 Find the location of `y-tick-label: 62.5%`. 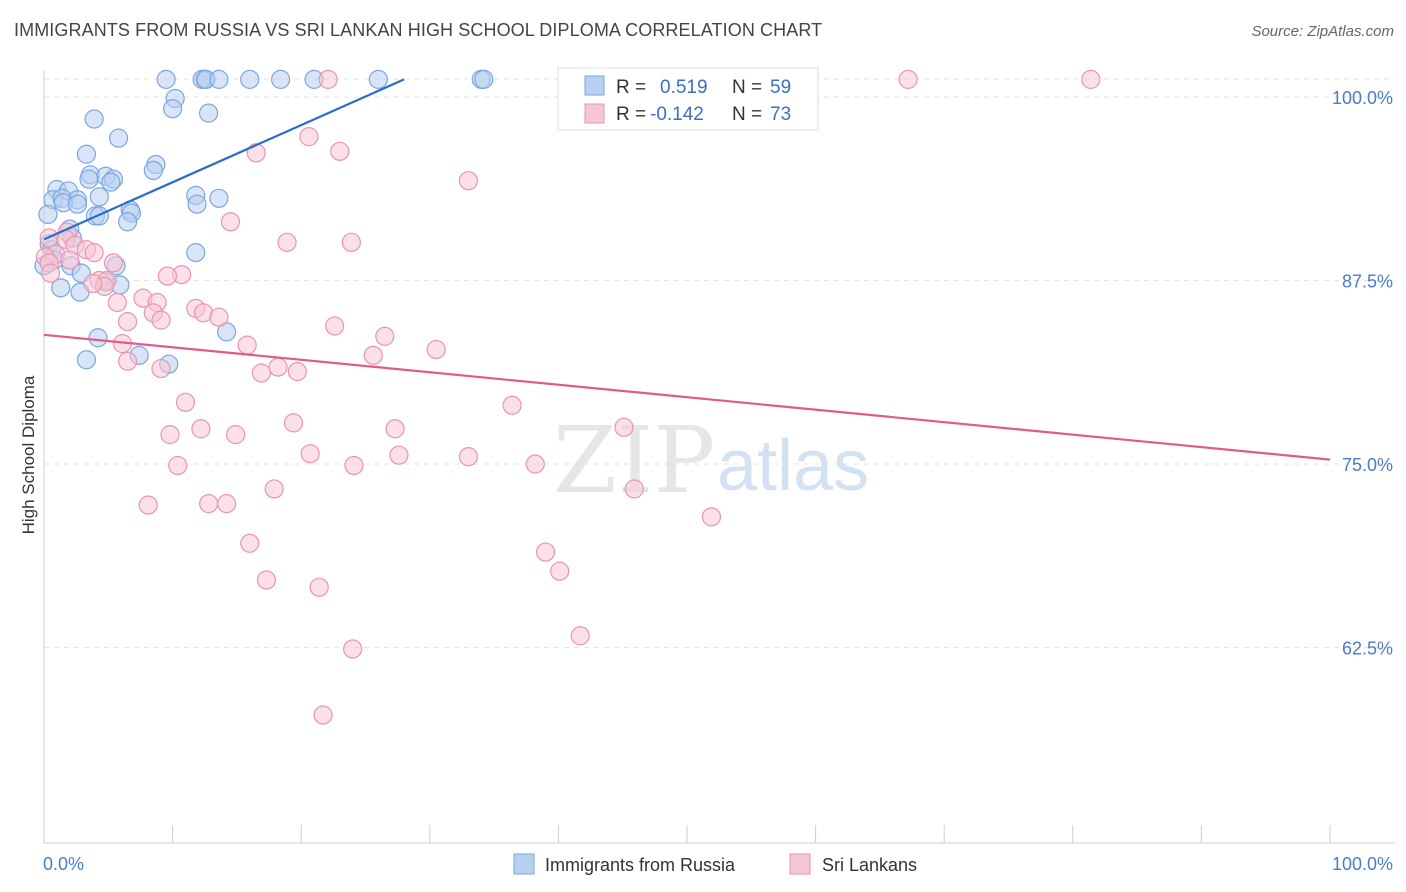

y-tick-label: 62.5% is located at coordinates (1367, 649).